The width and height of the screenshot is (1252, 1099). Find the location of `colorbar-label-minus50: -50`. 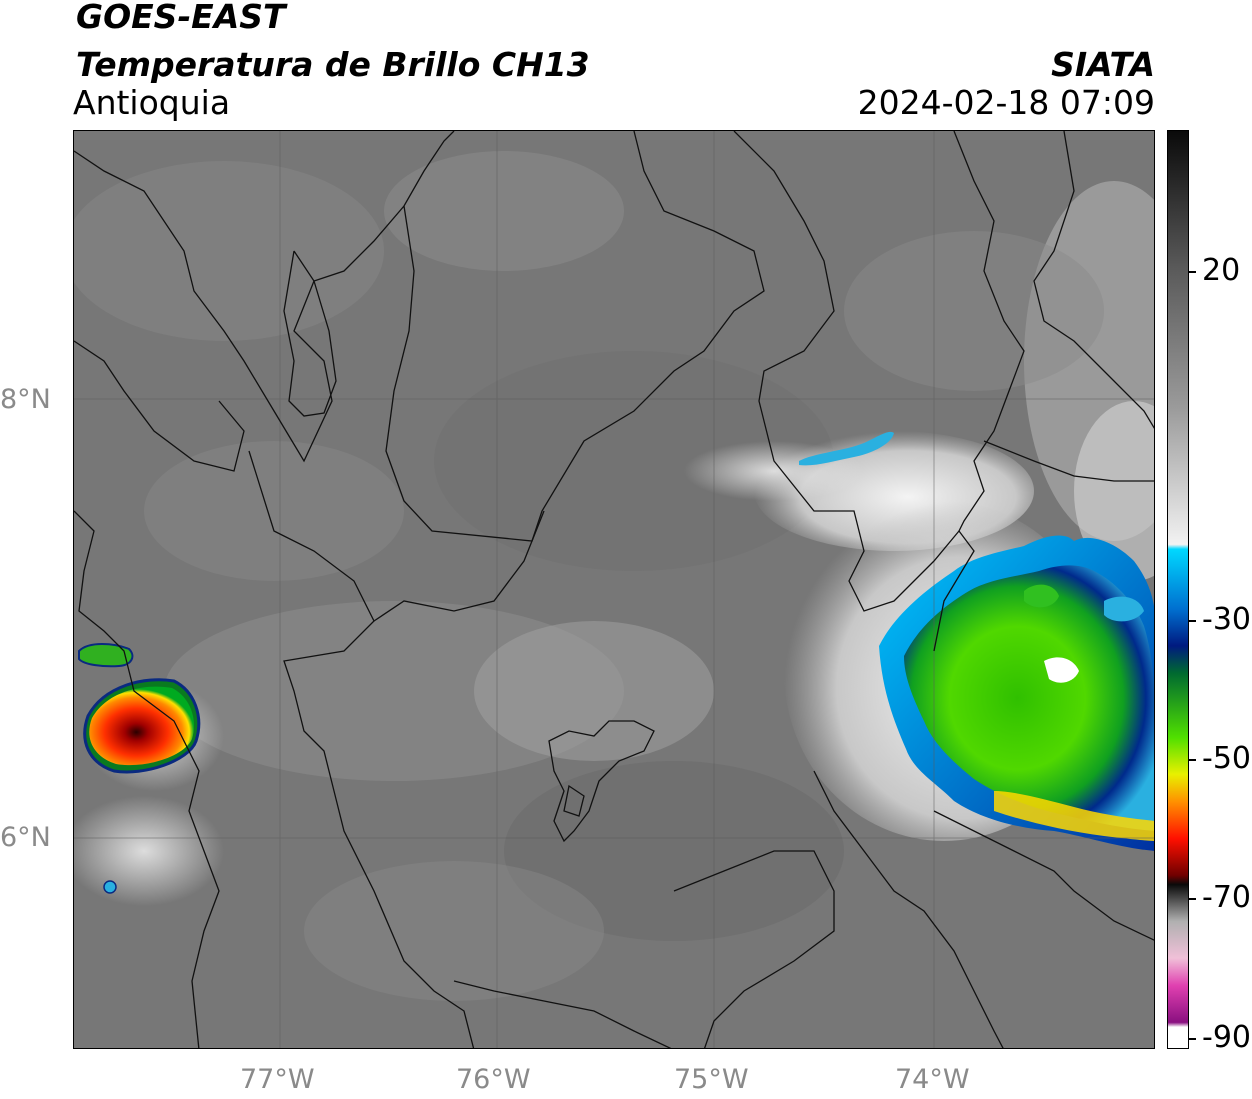

colorbar-label-minus50: -50 is located at coordinates (1226, 758).